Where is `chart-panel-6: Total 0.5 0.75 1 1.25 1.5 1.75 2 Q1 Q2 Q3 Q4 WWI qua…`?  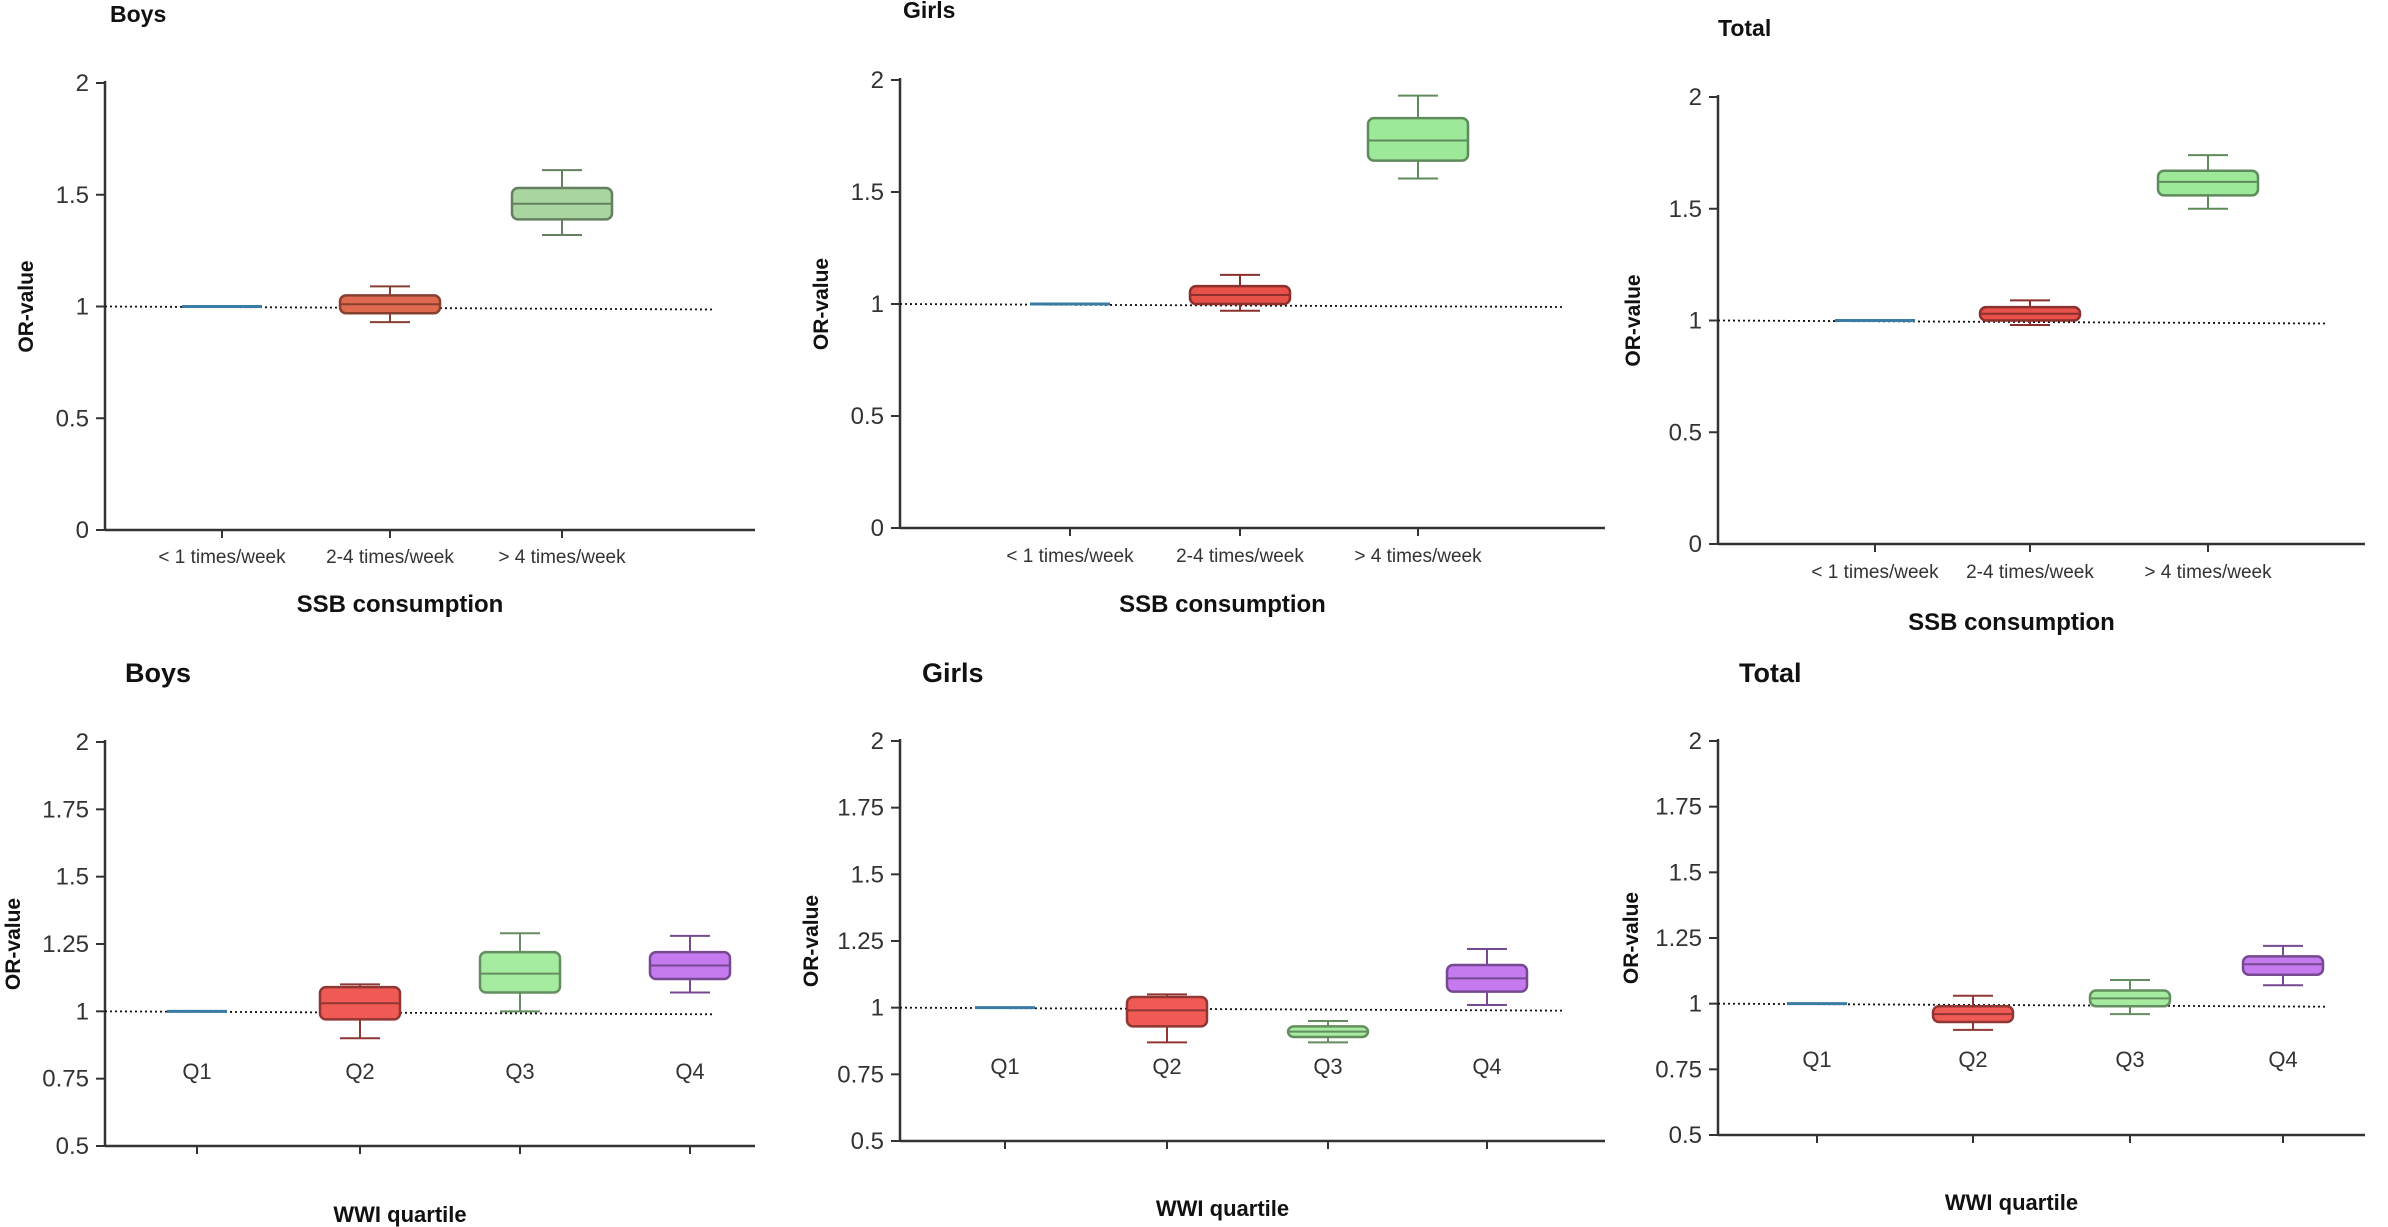 chart-panel-6: Total 0.5 0.75 1 1.25 1.5 1.75 2 Q1 Q2 Q3 Q4 WWI qua… is located at coordinates (1992, 936).